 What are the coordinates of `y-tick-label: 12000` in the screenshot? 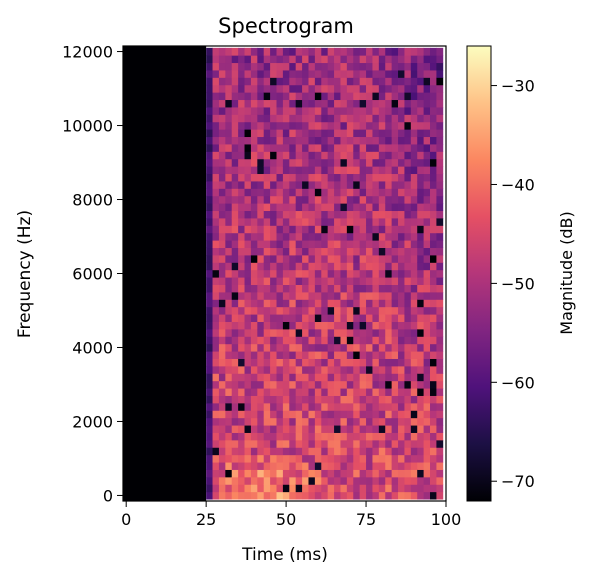 It's located at (87, 52).